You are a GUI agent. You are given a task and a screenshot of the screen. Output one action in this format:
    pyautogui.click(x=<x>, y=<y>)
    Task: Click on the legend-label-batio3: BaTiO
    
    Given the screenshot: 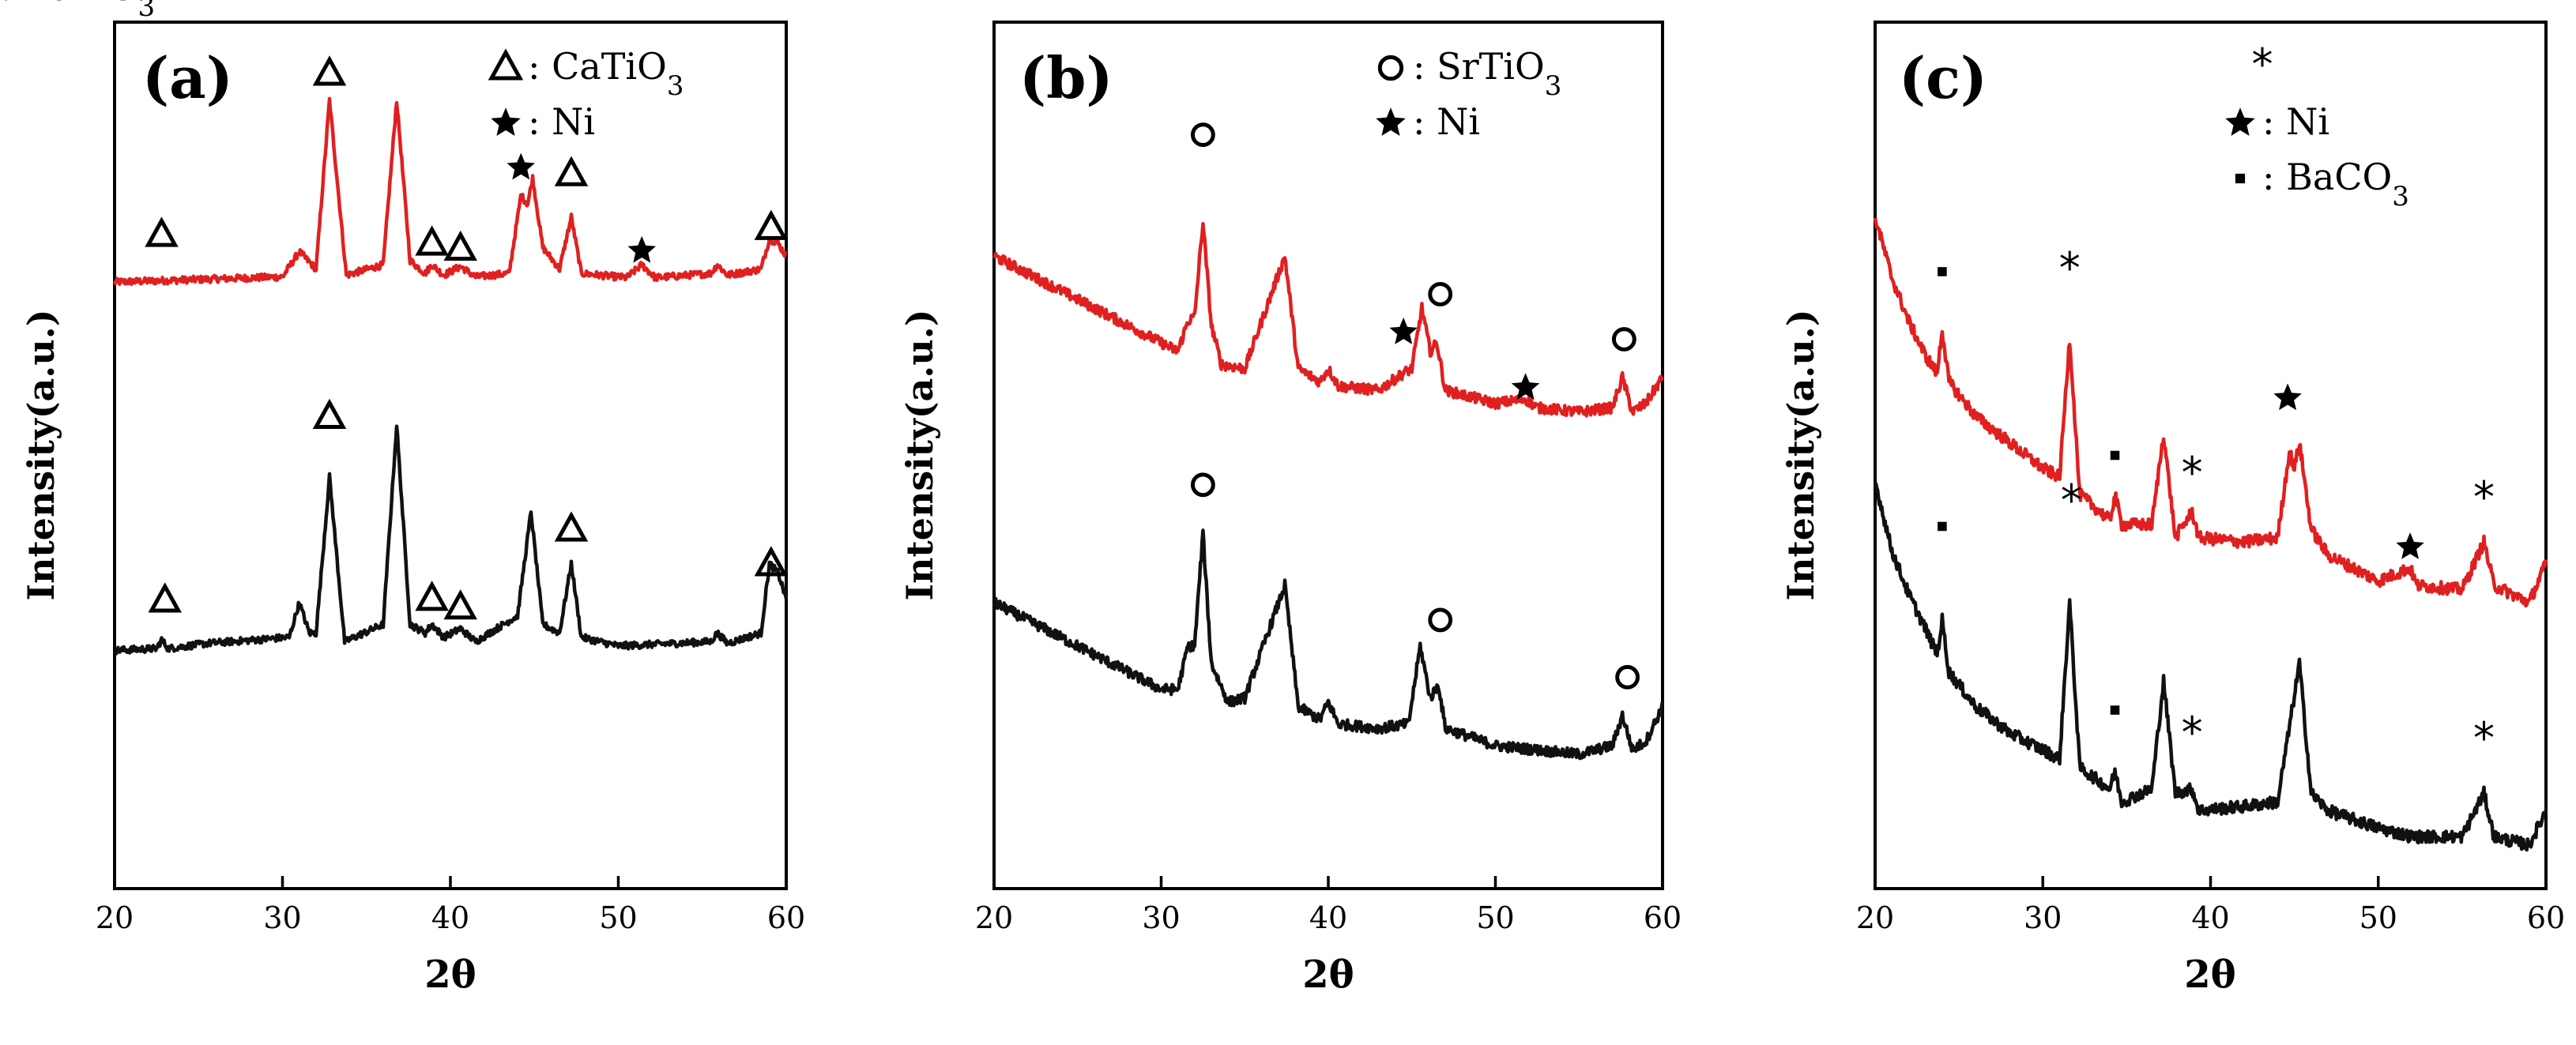 What is the action you would take?
    pyautogui.click(x=80, y=4)
    